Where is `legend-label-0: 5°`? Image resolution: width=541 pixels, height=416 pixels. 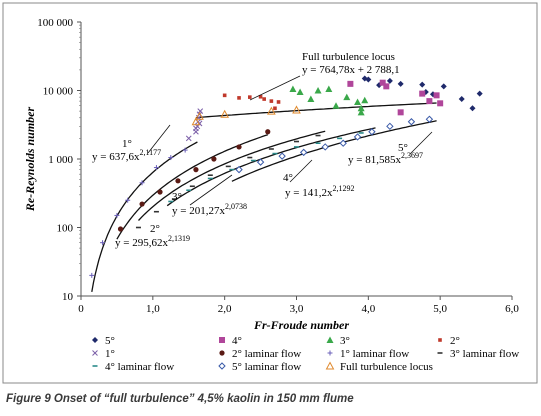 legend-label-0: 5° is located at coordinates (110, 341).